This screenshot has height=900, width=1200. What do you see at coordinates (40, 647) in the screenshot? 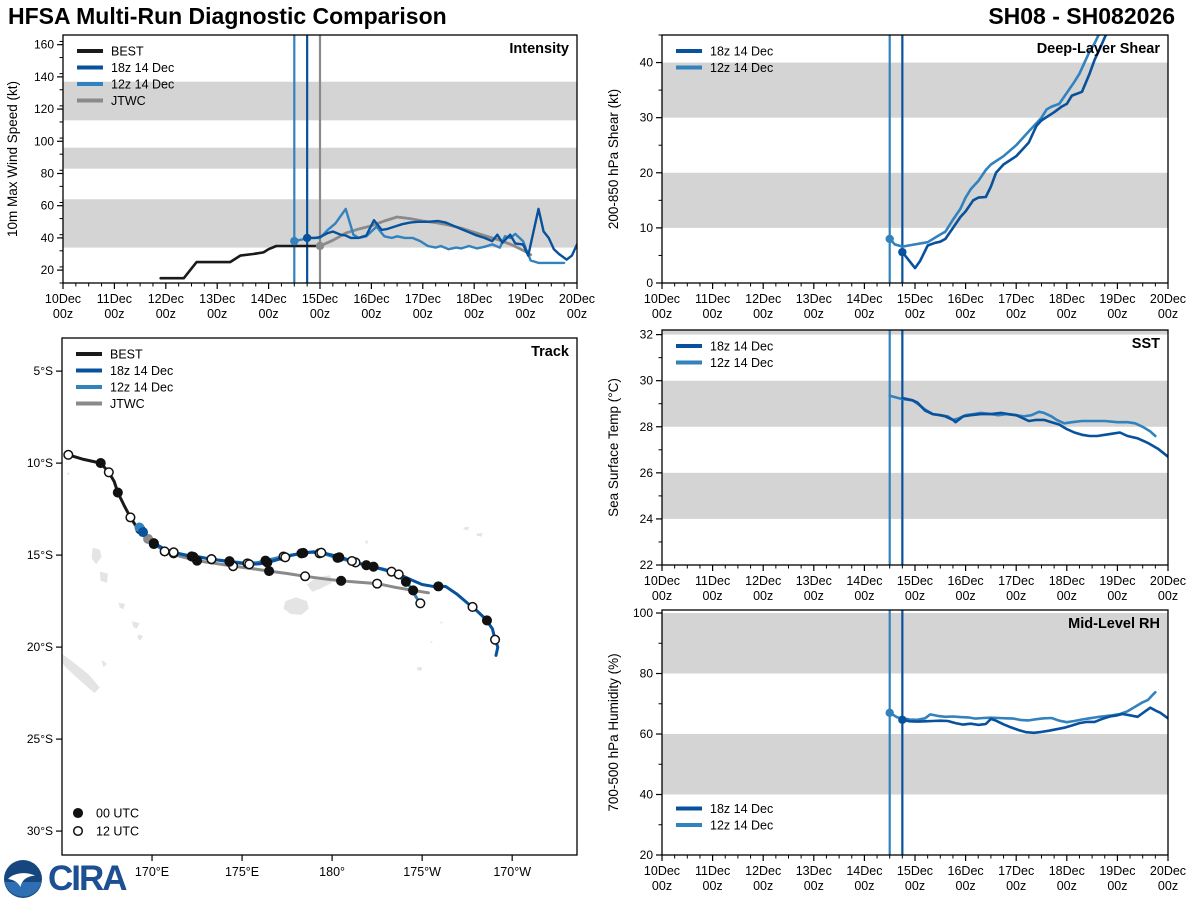
I see `svg-text: 20°S` at bounding box center [40, 647].